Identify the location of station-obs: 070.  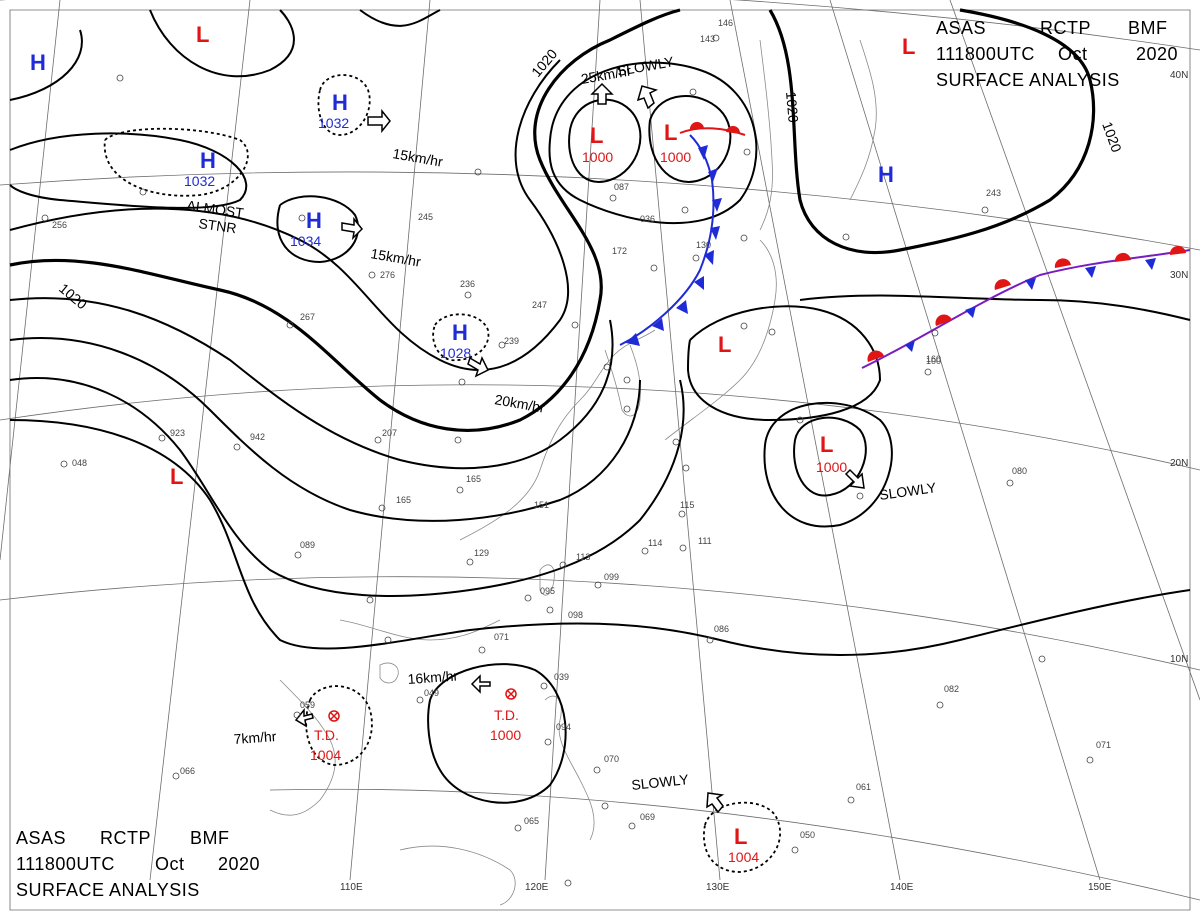
(611, 759).